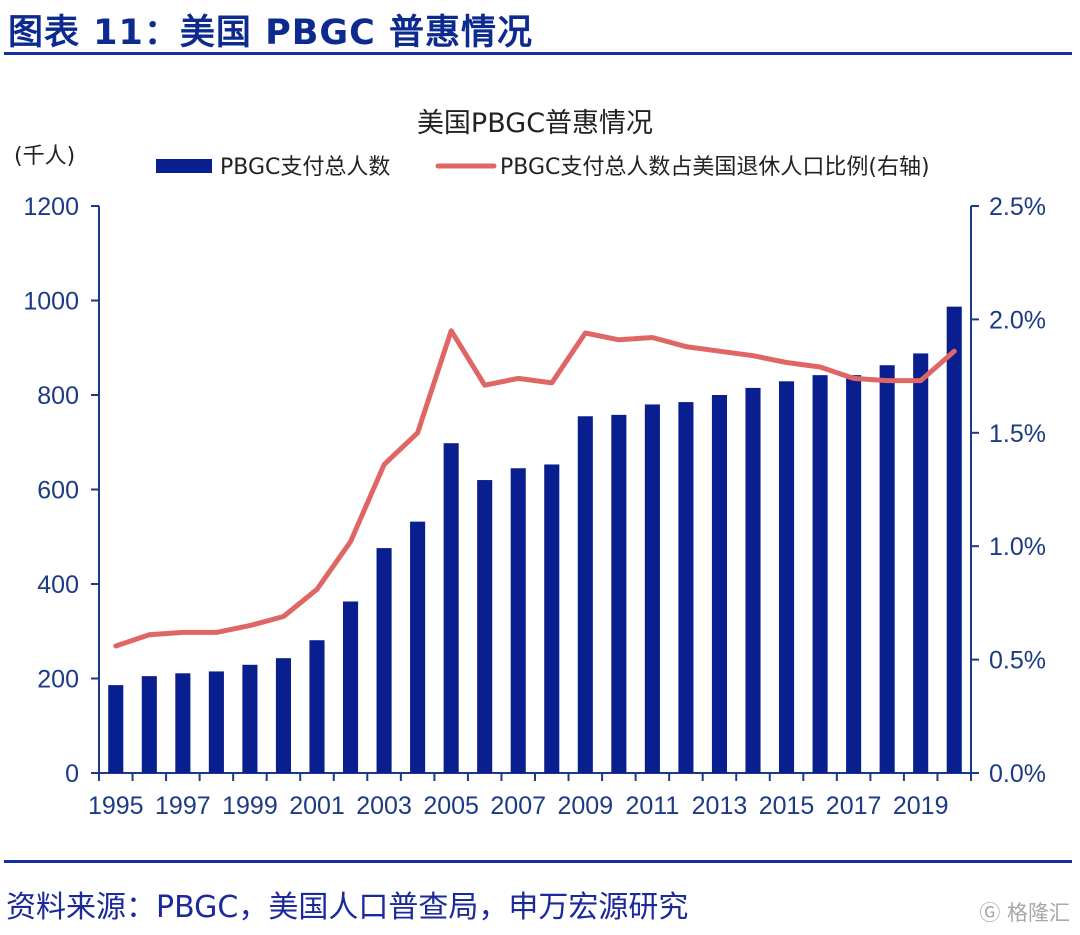  I want to click on left-axis-unit: (千人), so click(44, 156).